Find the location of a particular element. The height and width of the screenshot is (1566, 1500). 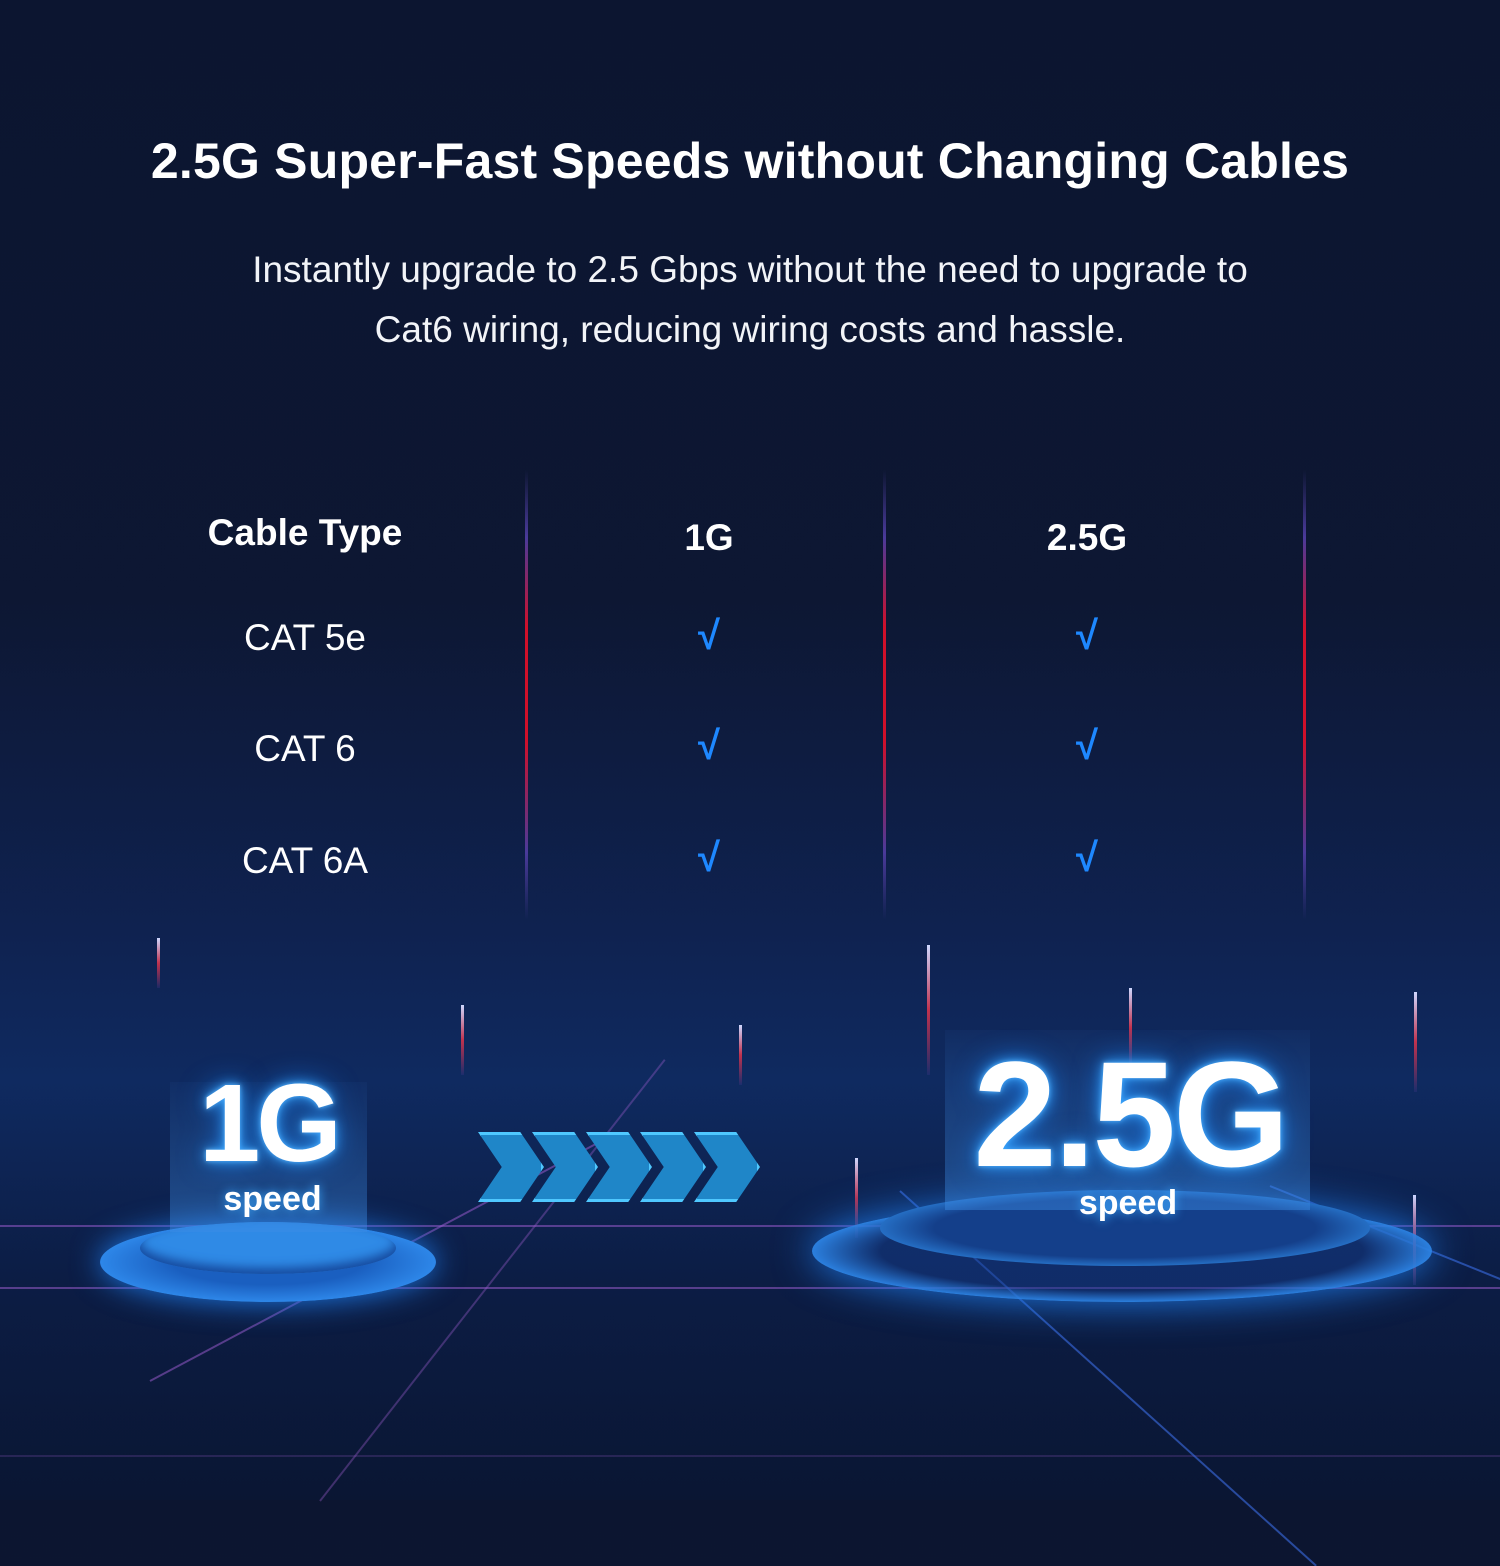

speed-value-2-5g: 2.5G is located at coordinates (1131, 1114).